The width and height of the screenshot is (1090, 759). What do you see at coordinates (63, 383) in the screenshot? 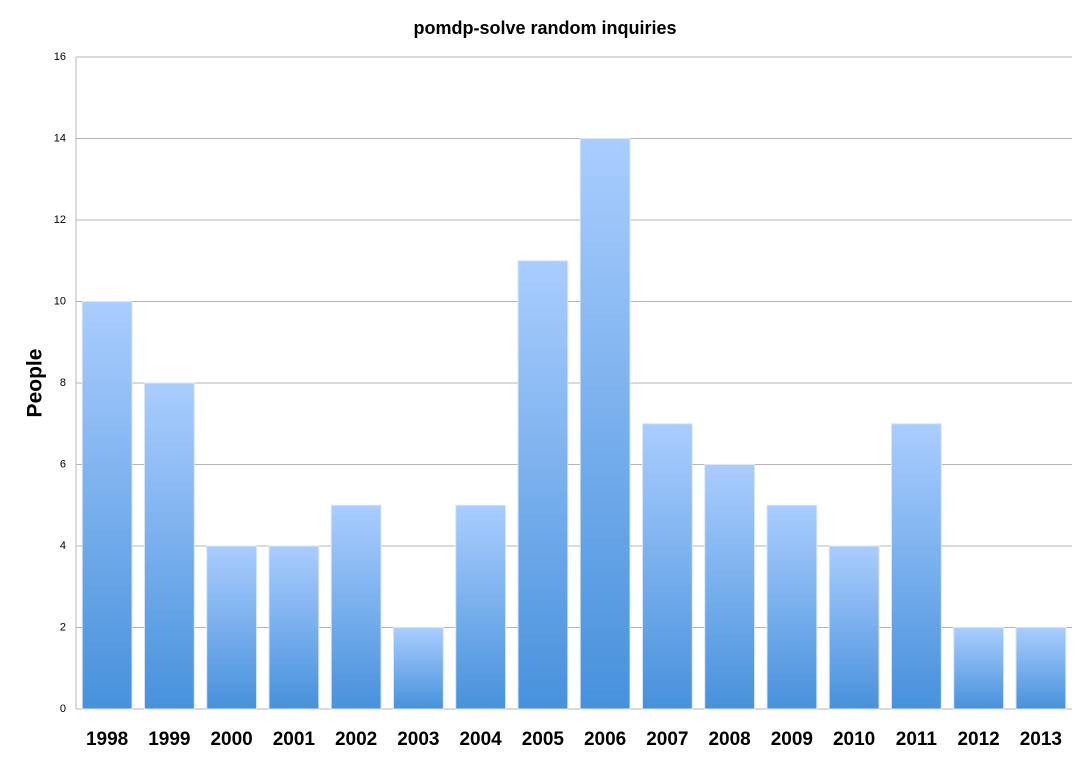
I see `y-tick-label: 8` at bounding box center [63, 383].